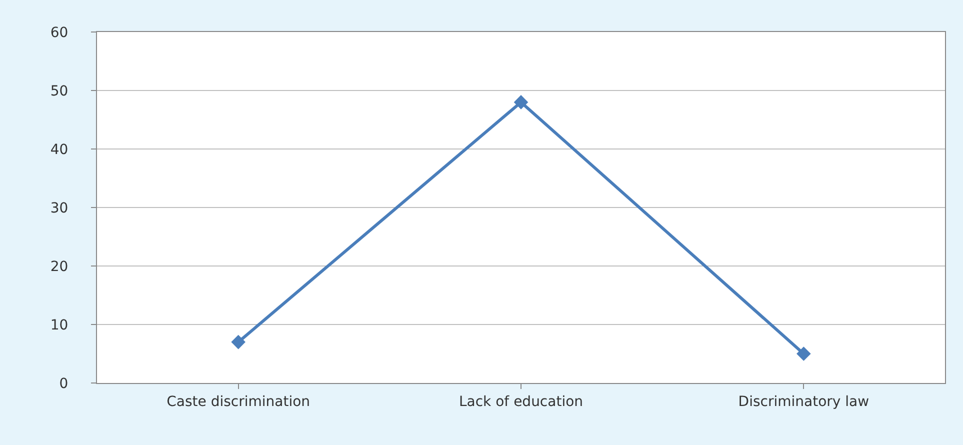  Describe the element at coordinates (59, 325) in the screenshot. I see `y-tick-label: 10` at that location.